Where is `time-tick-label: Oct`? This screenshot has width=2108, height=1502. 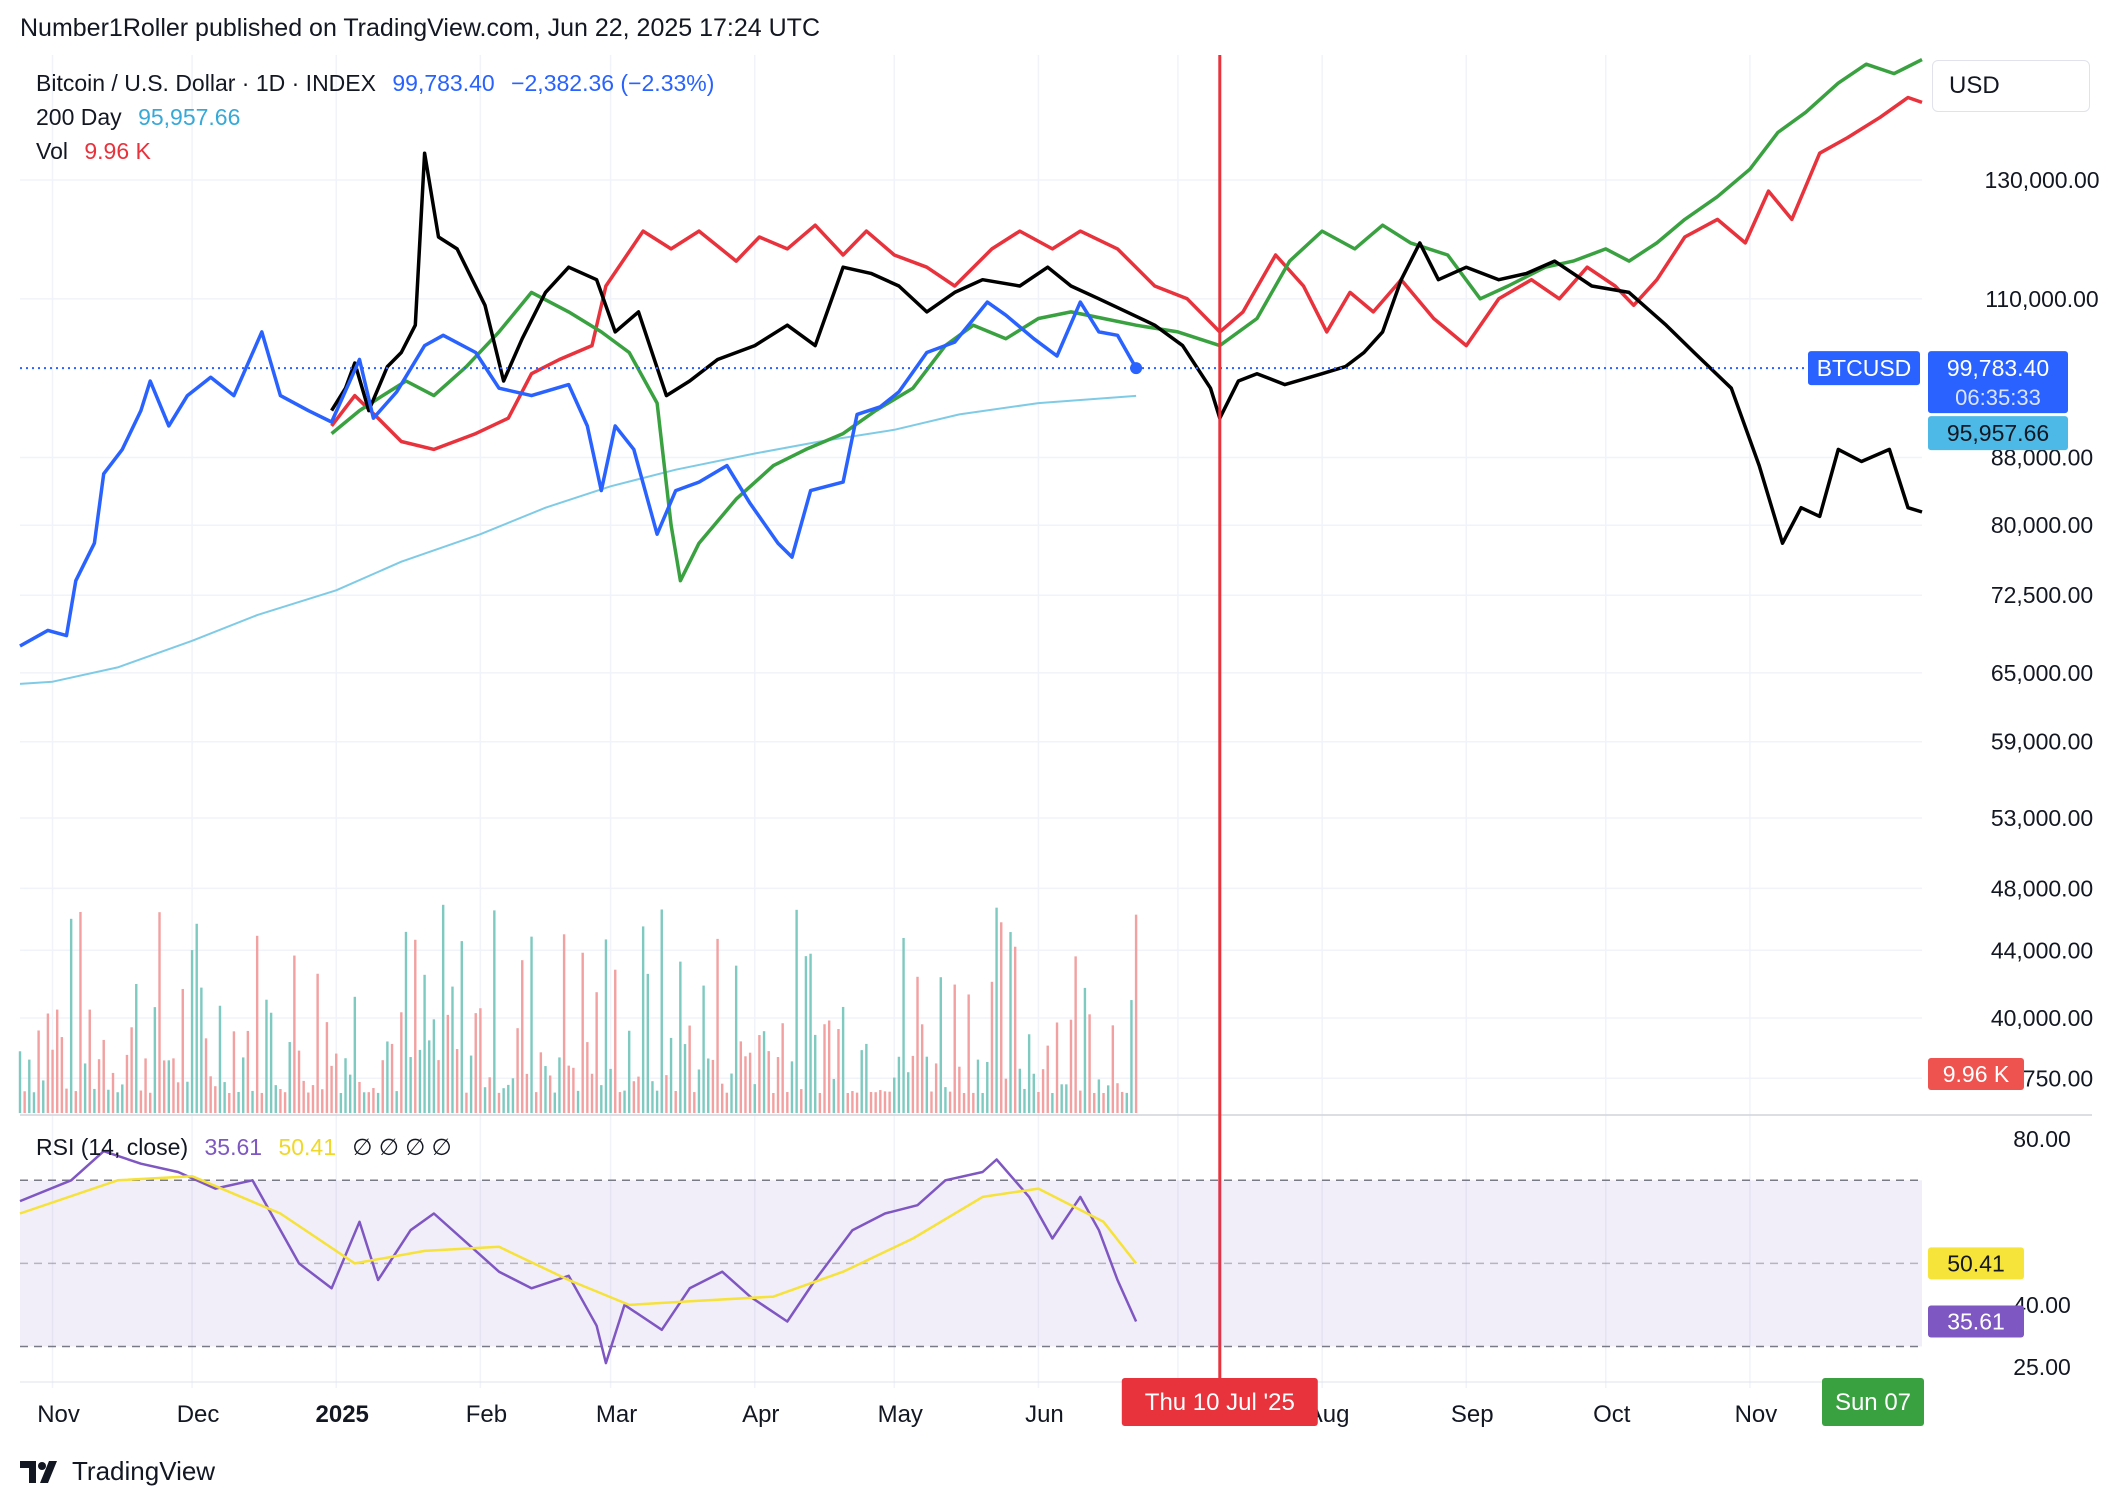 time-tick-label: Oct is located at coordinates (1612, 1414).